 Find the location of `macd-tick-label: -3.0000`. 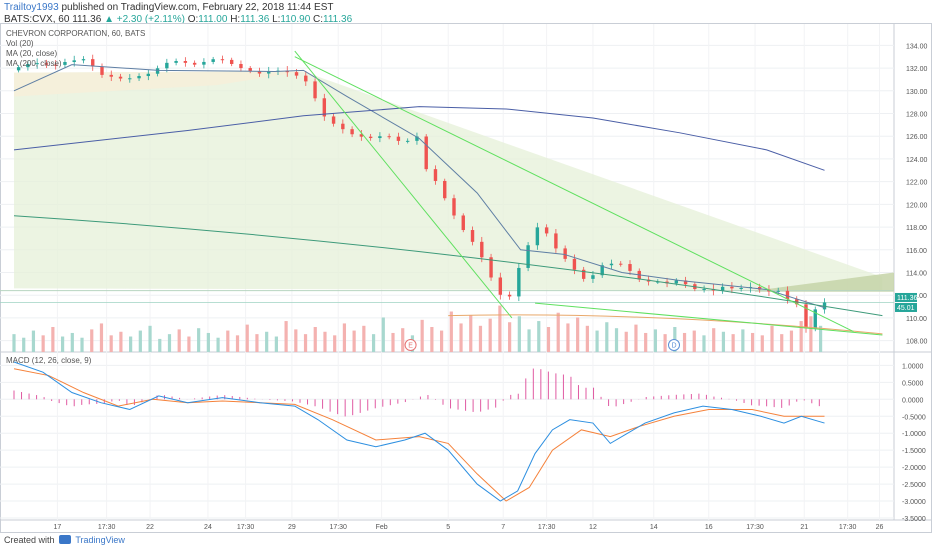

macd-tick-label: -3.0000 is located at coordinates (914, 502).